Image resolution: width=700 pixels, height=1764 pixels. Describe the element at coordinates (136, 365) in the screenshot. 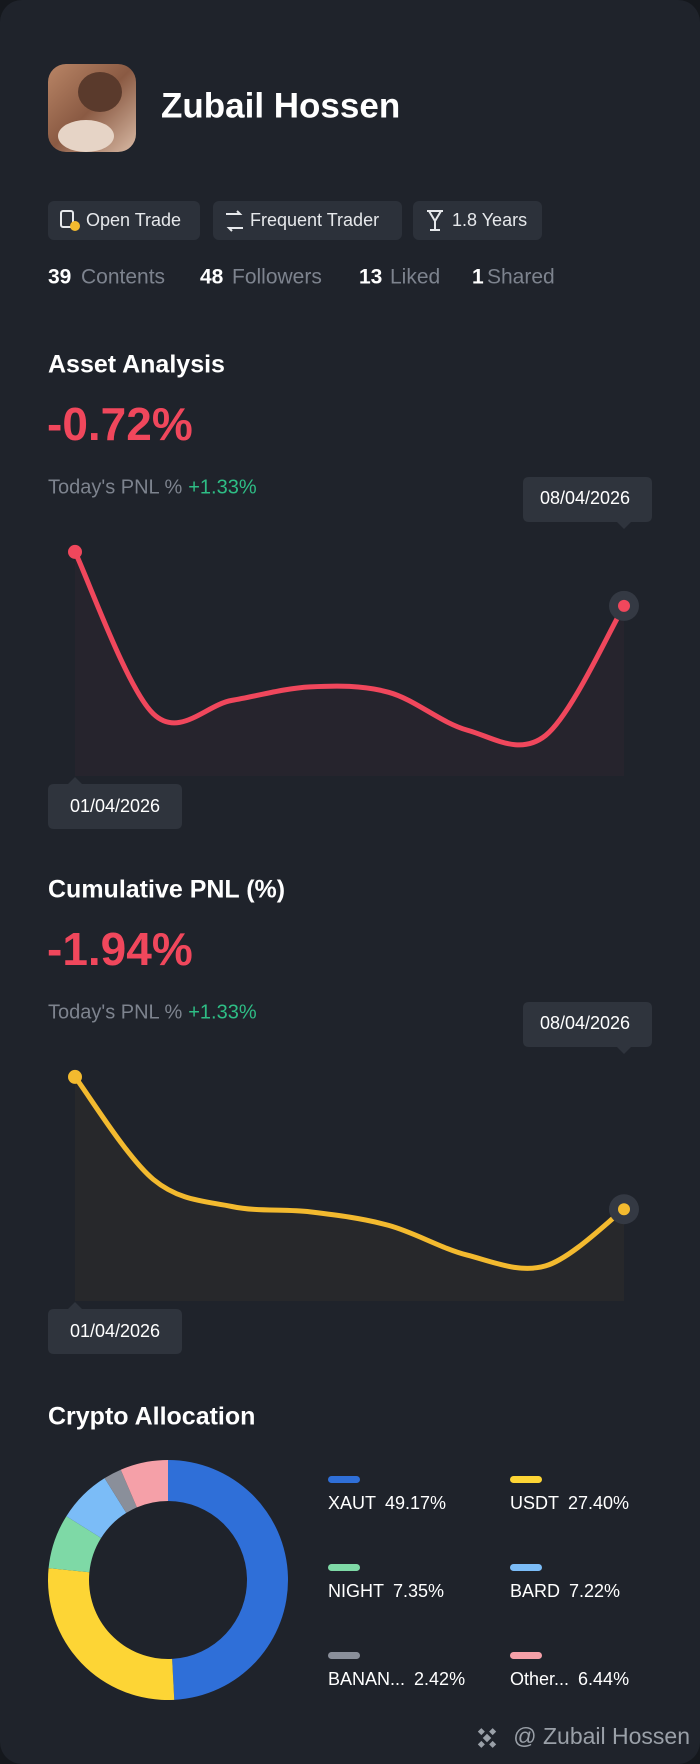

I see `section-title: Asset Analysis` at that location.